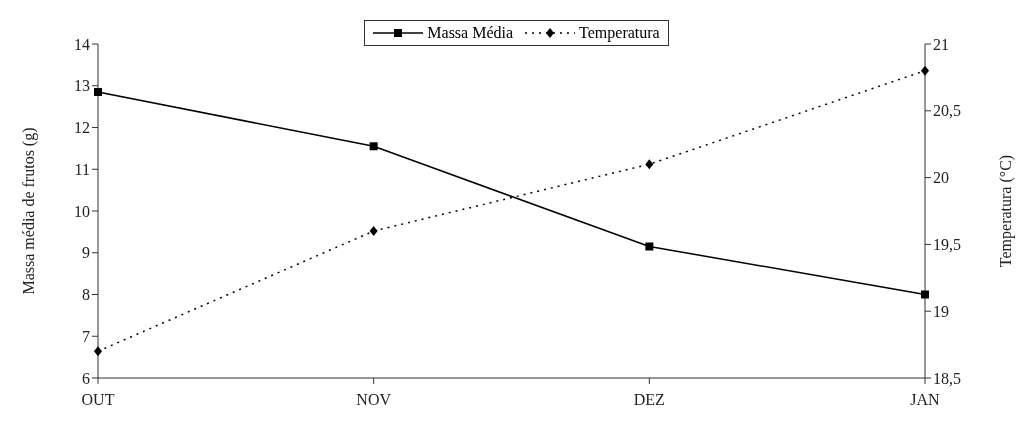  I want to click on y2-tick-label: 21, so click(941, 44).